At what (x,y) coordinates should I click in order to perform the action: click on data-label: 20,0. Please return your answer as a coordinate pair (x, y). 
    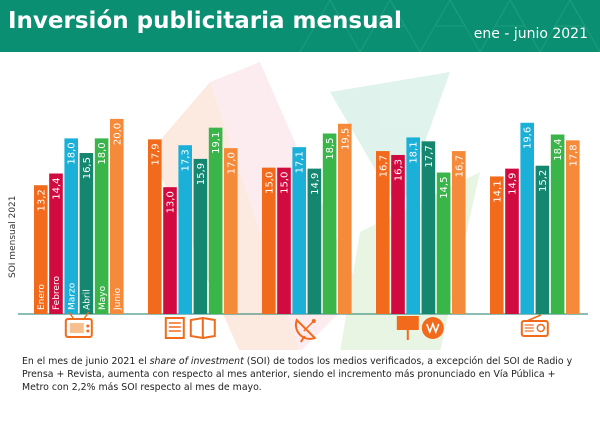
    Looking at the image, I should click on (117, 134).